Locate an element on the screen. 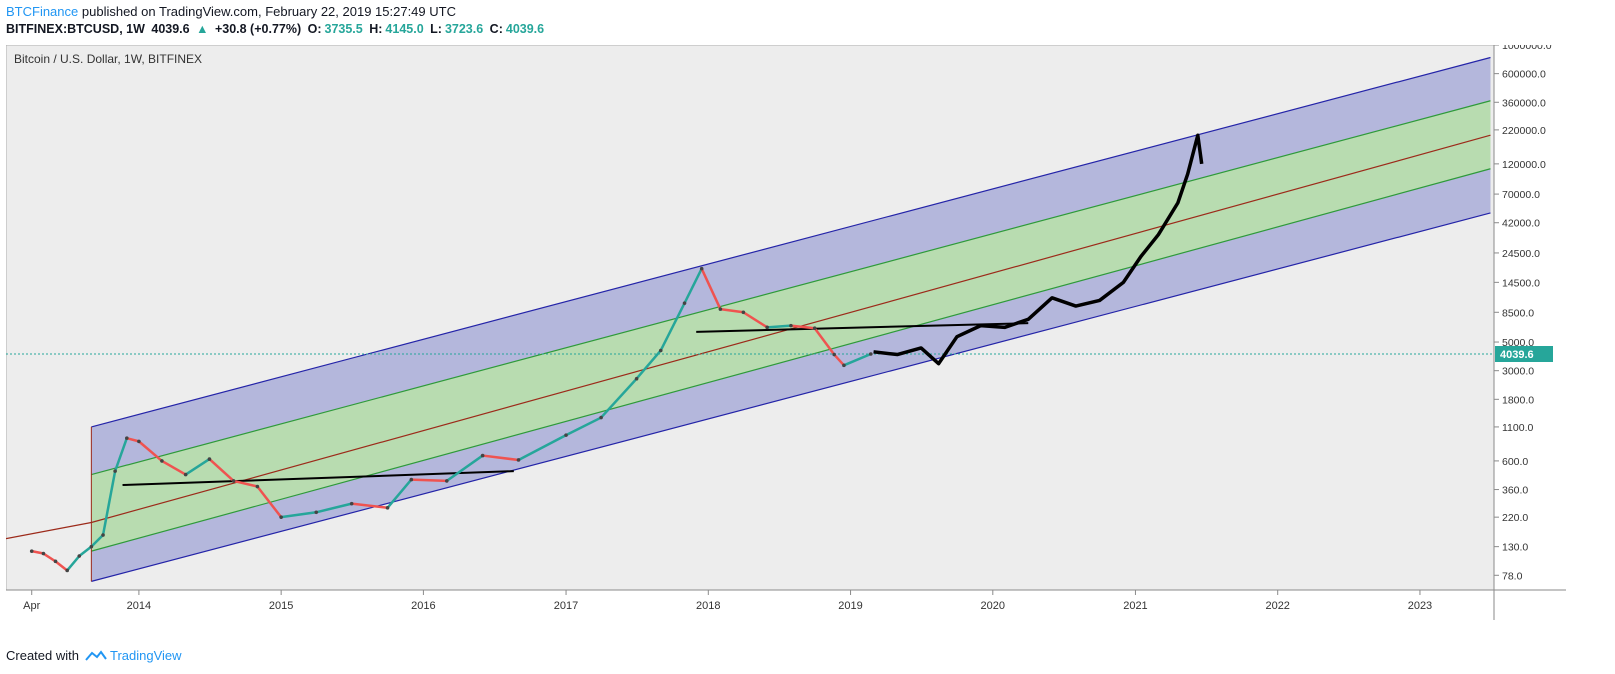 The image size is (1615, 674). high-label: H: is located at coordinates (376, 29).